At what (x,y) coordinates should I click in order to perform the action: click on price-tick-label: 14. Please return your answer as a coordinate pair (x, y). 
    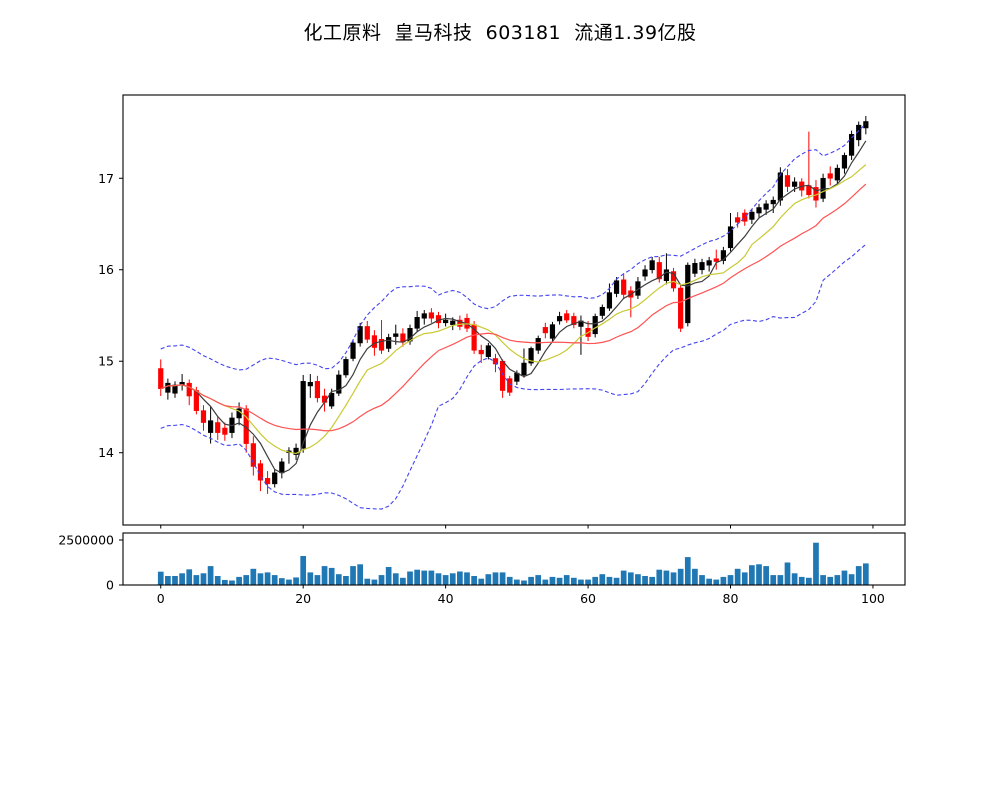
    Looking at the image, I should click on (106, 452).